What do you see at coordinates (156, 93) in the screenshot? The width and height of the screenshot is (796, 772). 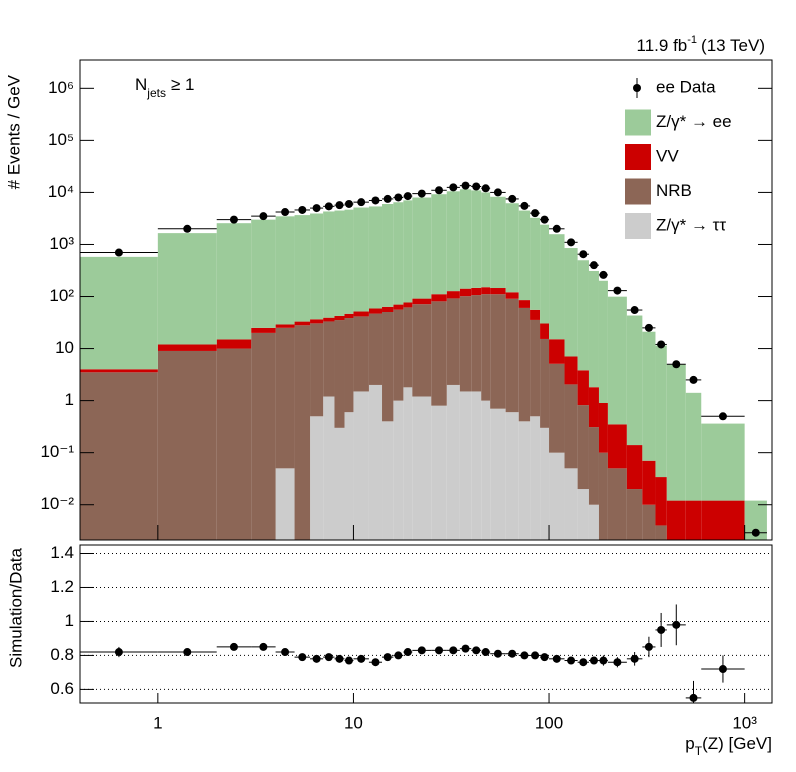 I see `njets-sub: jets` at bounding box center [156, 93].